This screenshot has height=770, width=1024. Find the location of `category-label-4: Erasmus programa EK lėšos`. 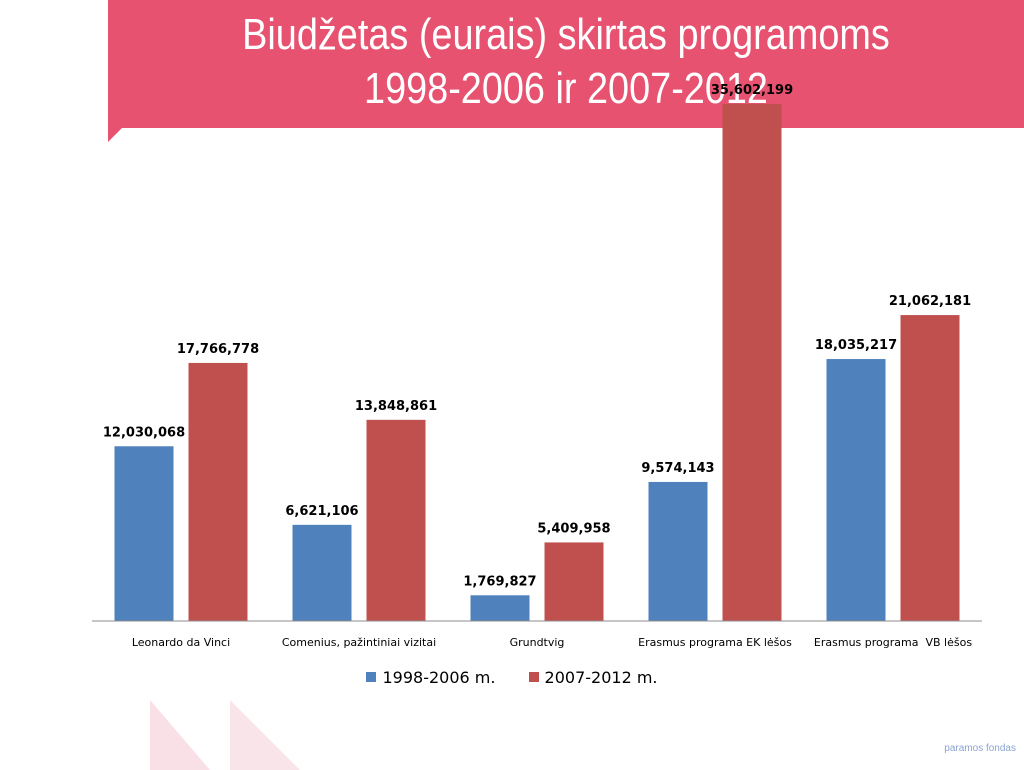

category-label-4: Erasmus programa EK lėšos is located at coordinates (715, 642).